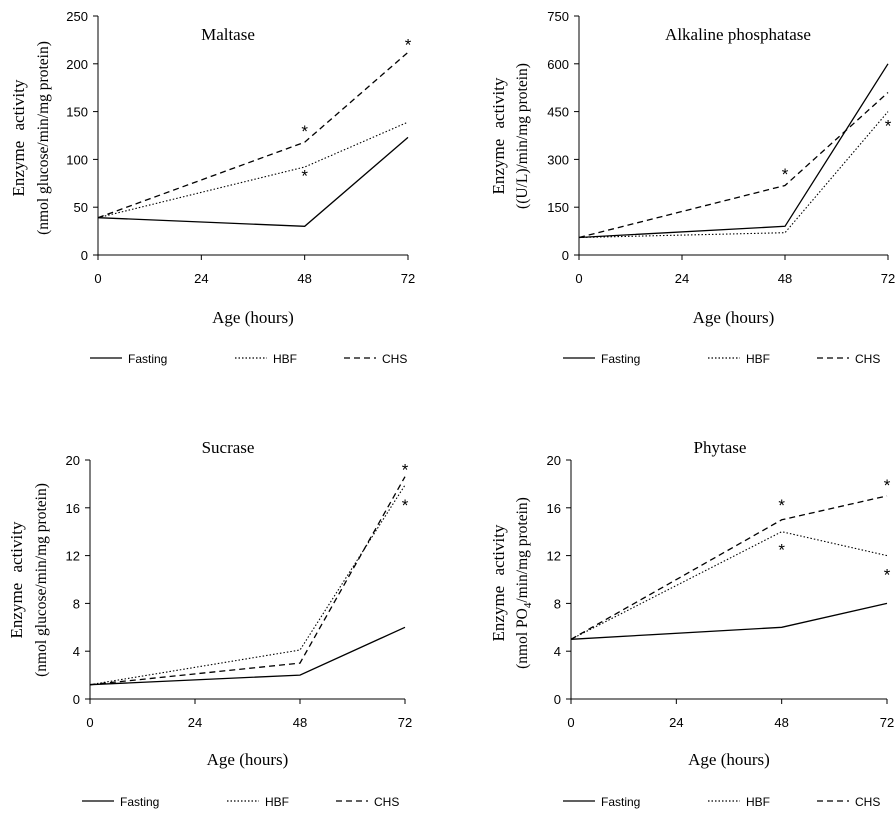  I want to click on y-tick-label: 300, so click(558, 159).